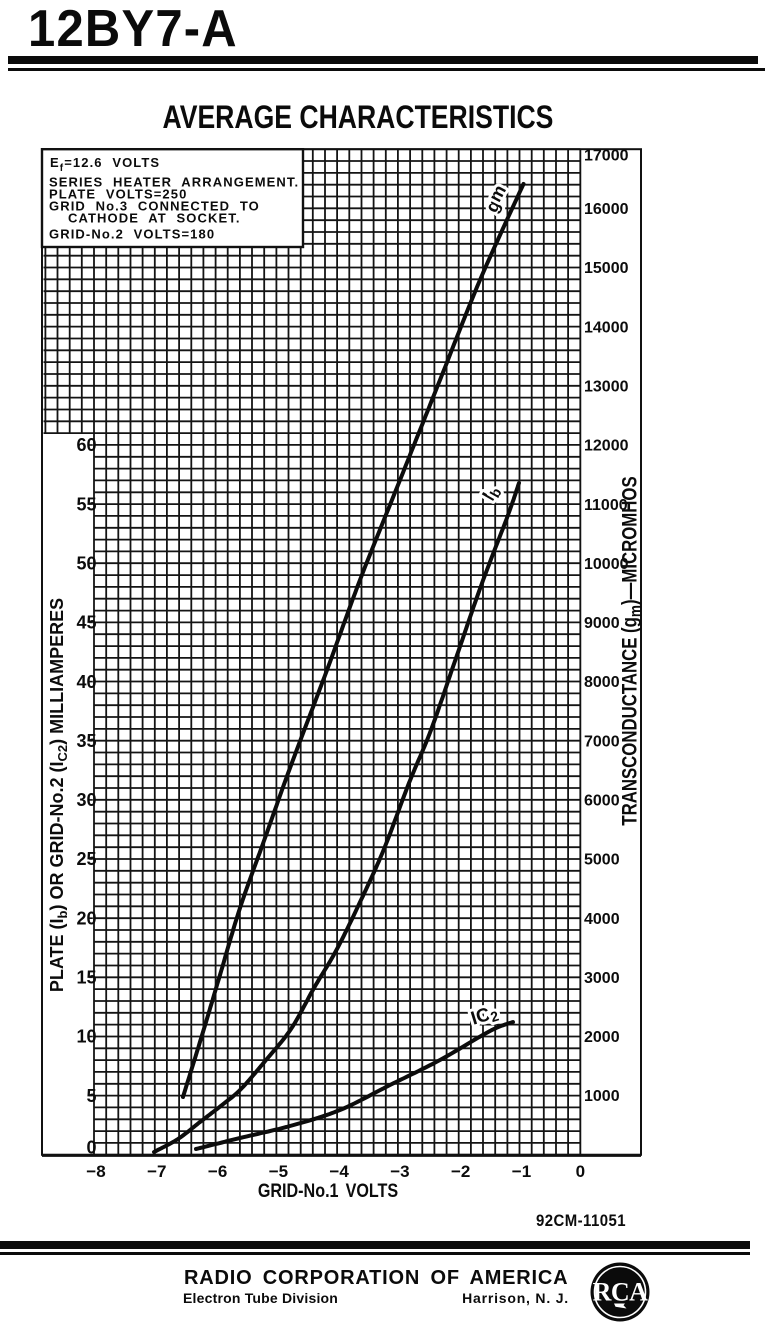 This screenshot has width=765, height=1339. What do you see at coordinates (606, 268) in the screenshot?
I see `svg-text: 15000` at bounding box center [606, 268].